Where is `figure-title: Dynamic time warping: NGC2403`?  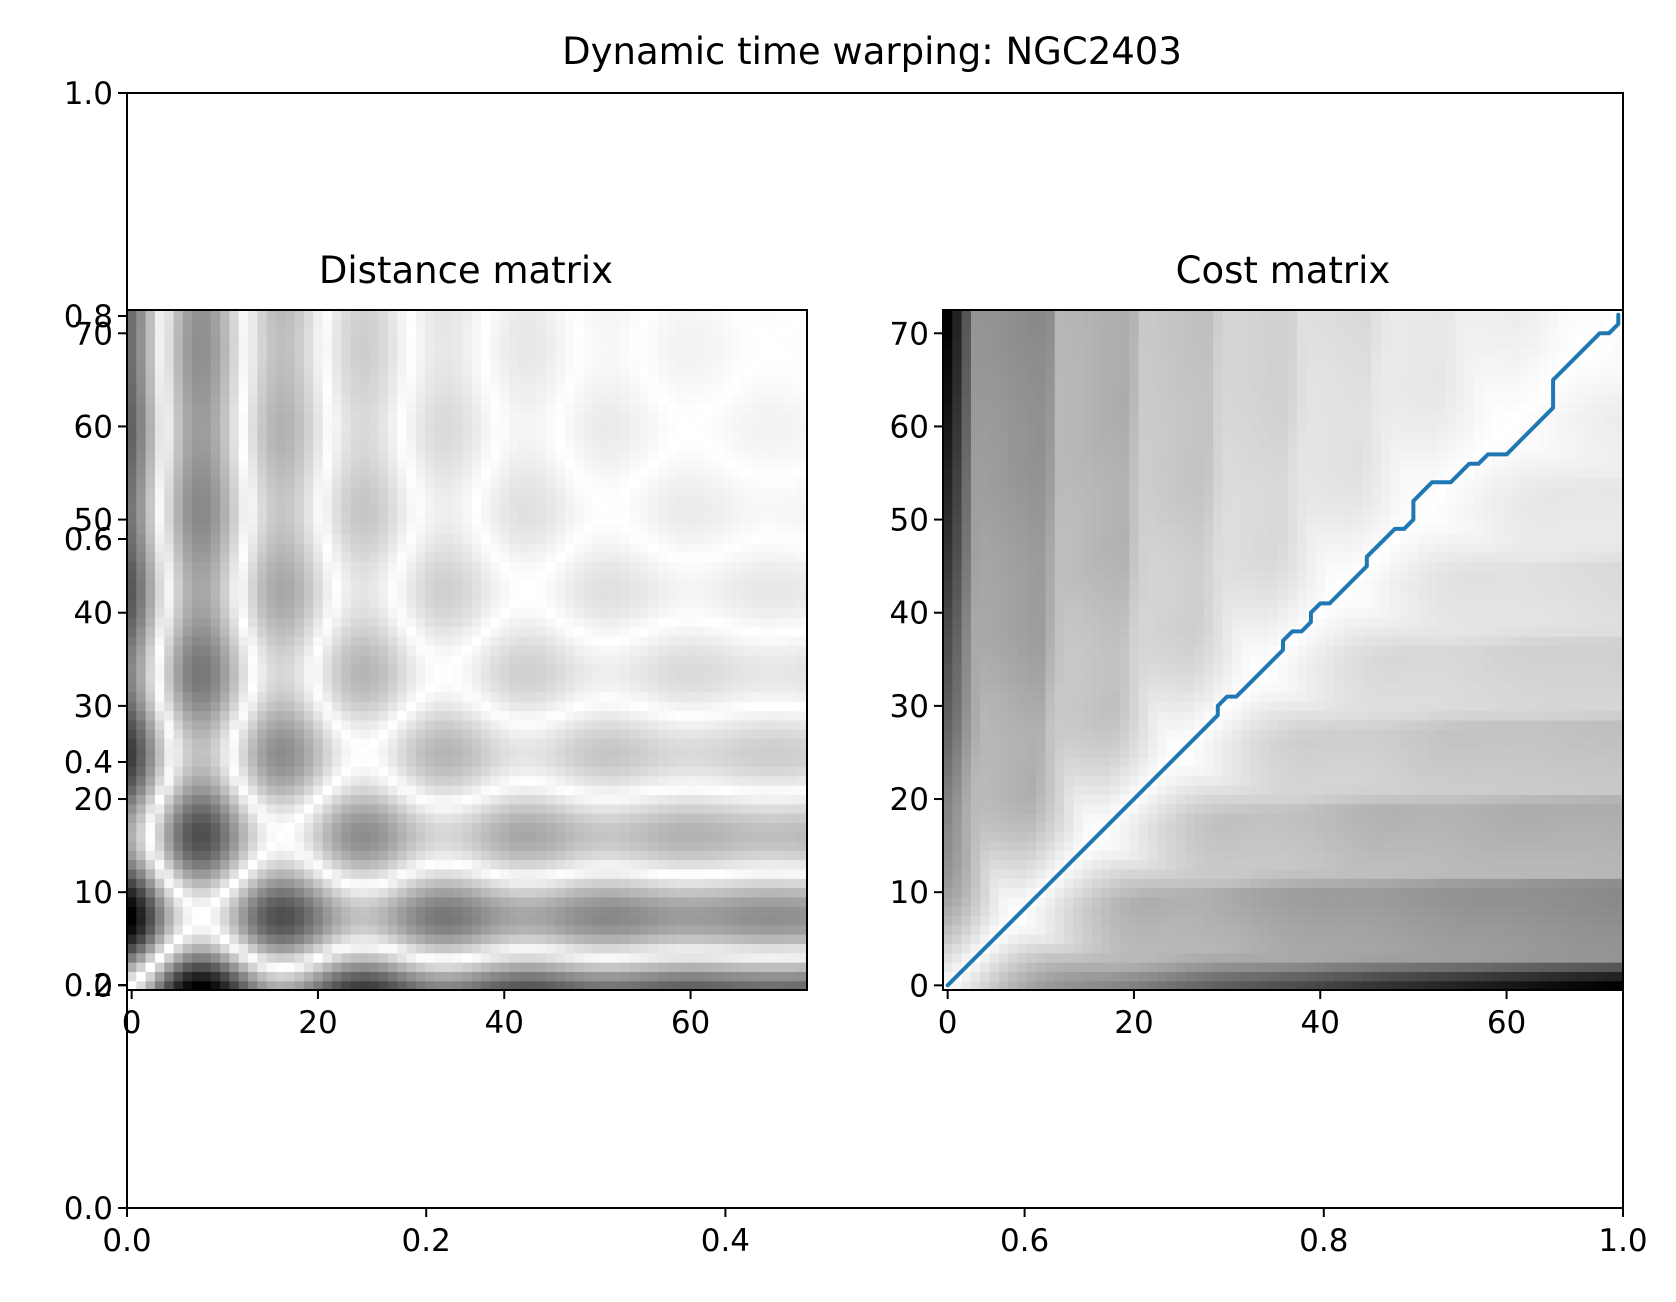 figure-title: Dynamic time warping: NGC2403 is located at coordinates (872, 51).